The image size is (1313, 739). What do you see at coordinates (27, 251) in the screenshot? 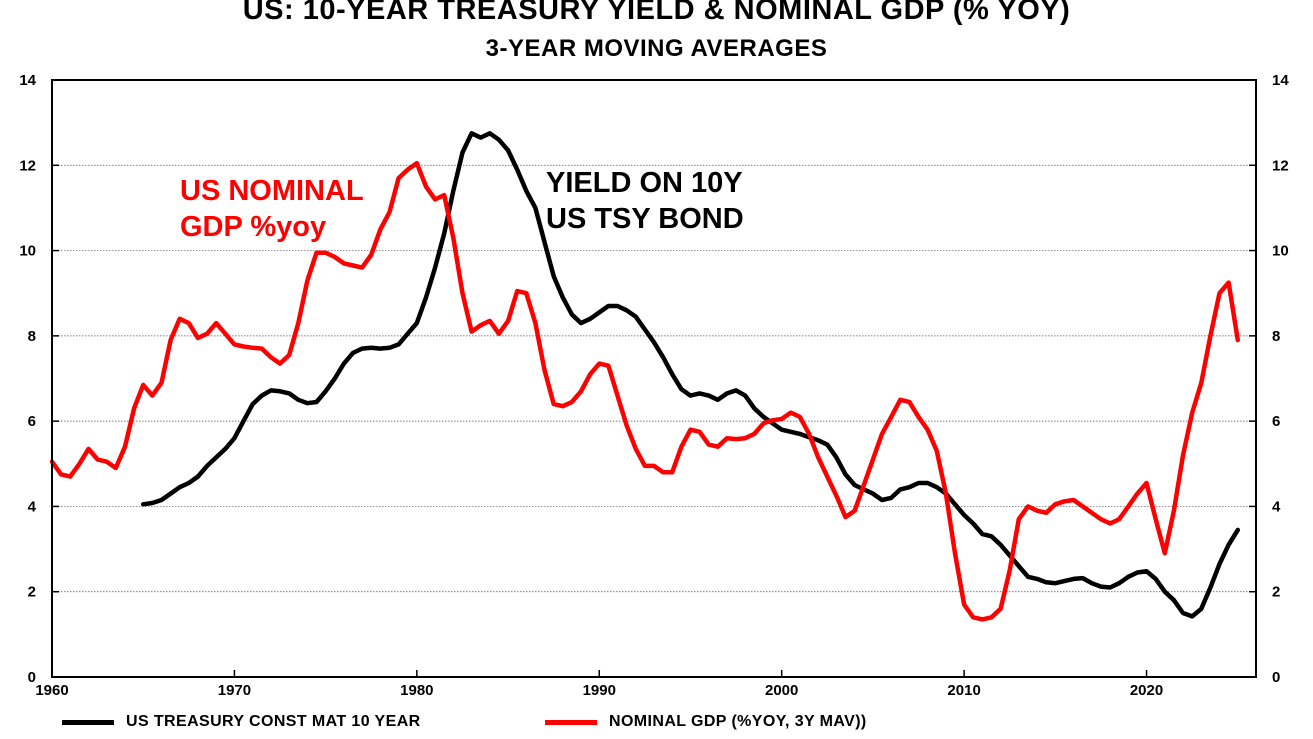
I see `y-tick-label-left: 10` at bounding box center [27, 251].